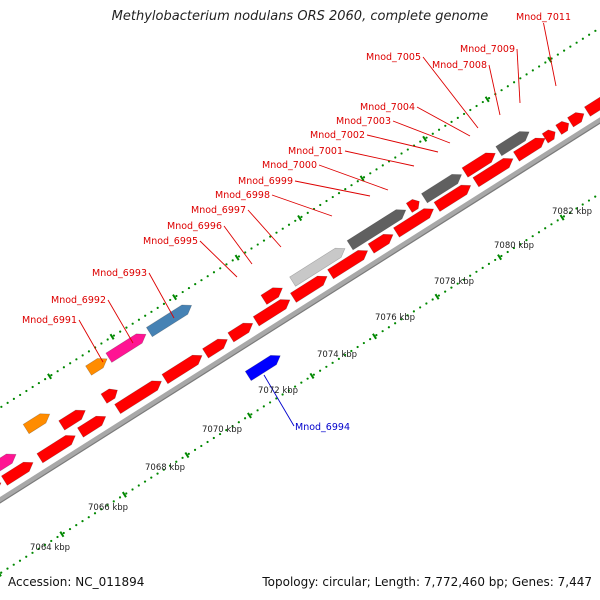 The width and height of the screenshot is (600, 600). I want to click on gene-label: Mnod_6999, so click(265, 181).